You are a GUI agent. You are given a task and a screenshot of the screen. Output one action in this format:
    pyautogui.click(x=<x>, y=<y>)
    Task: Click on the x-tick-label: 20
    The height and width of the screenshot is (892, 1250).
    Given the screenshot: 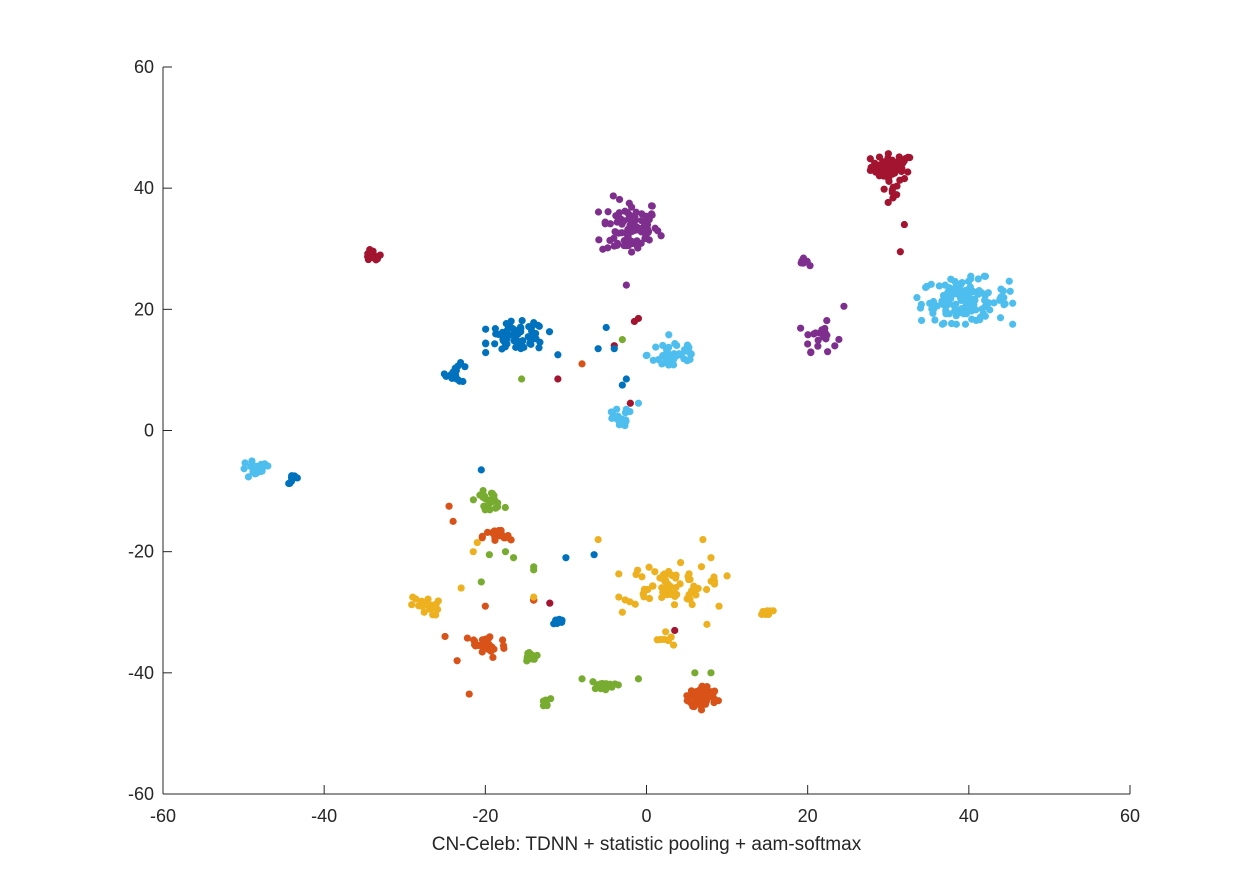 What is the action you would take?
    pyautogui.click(x=808, y=816)
    